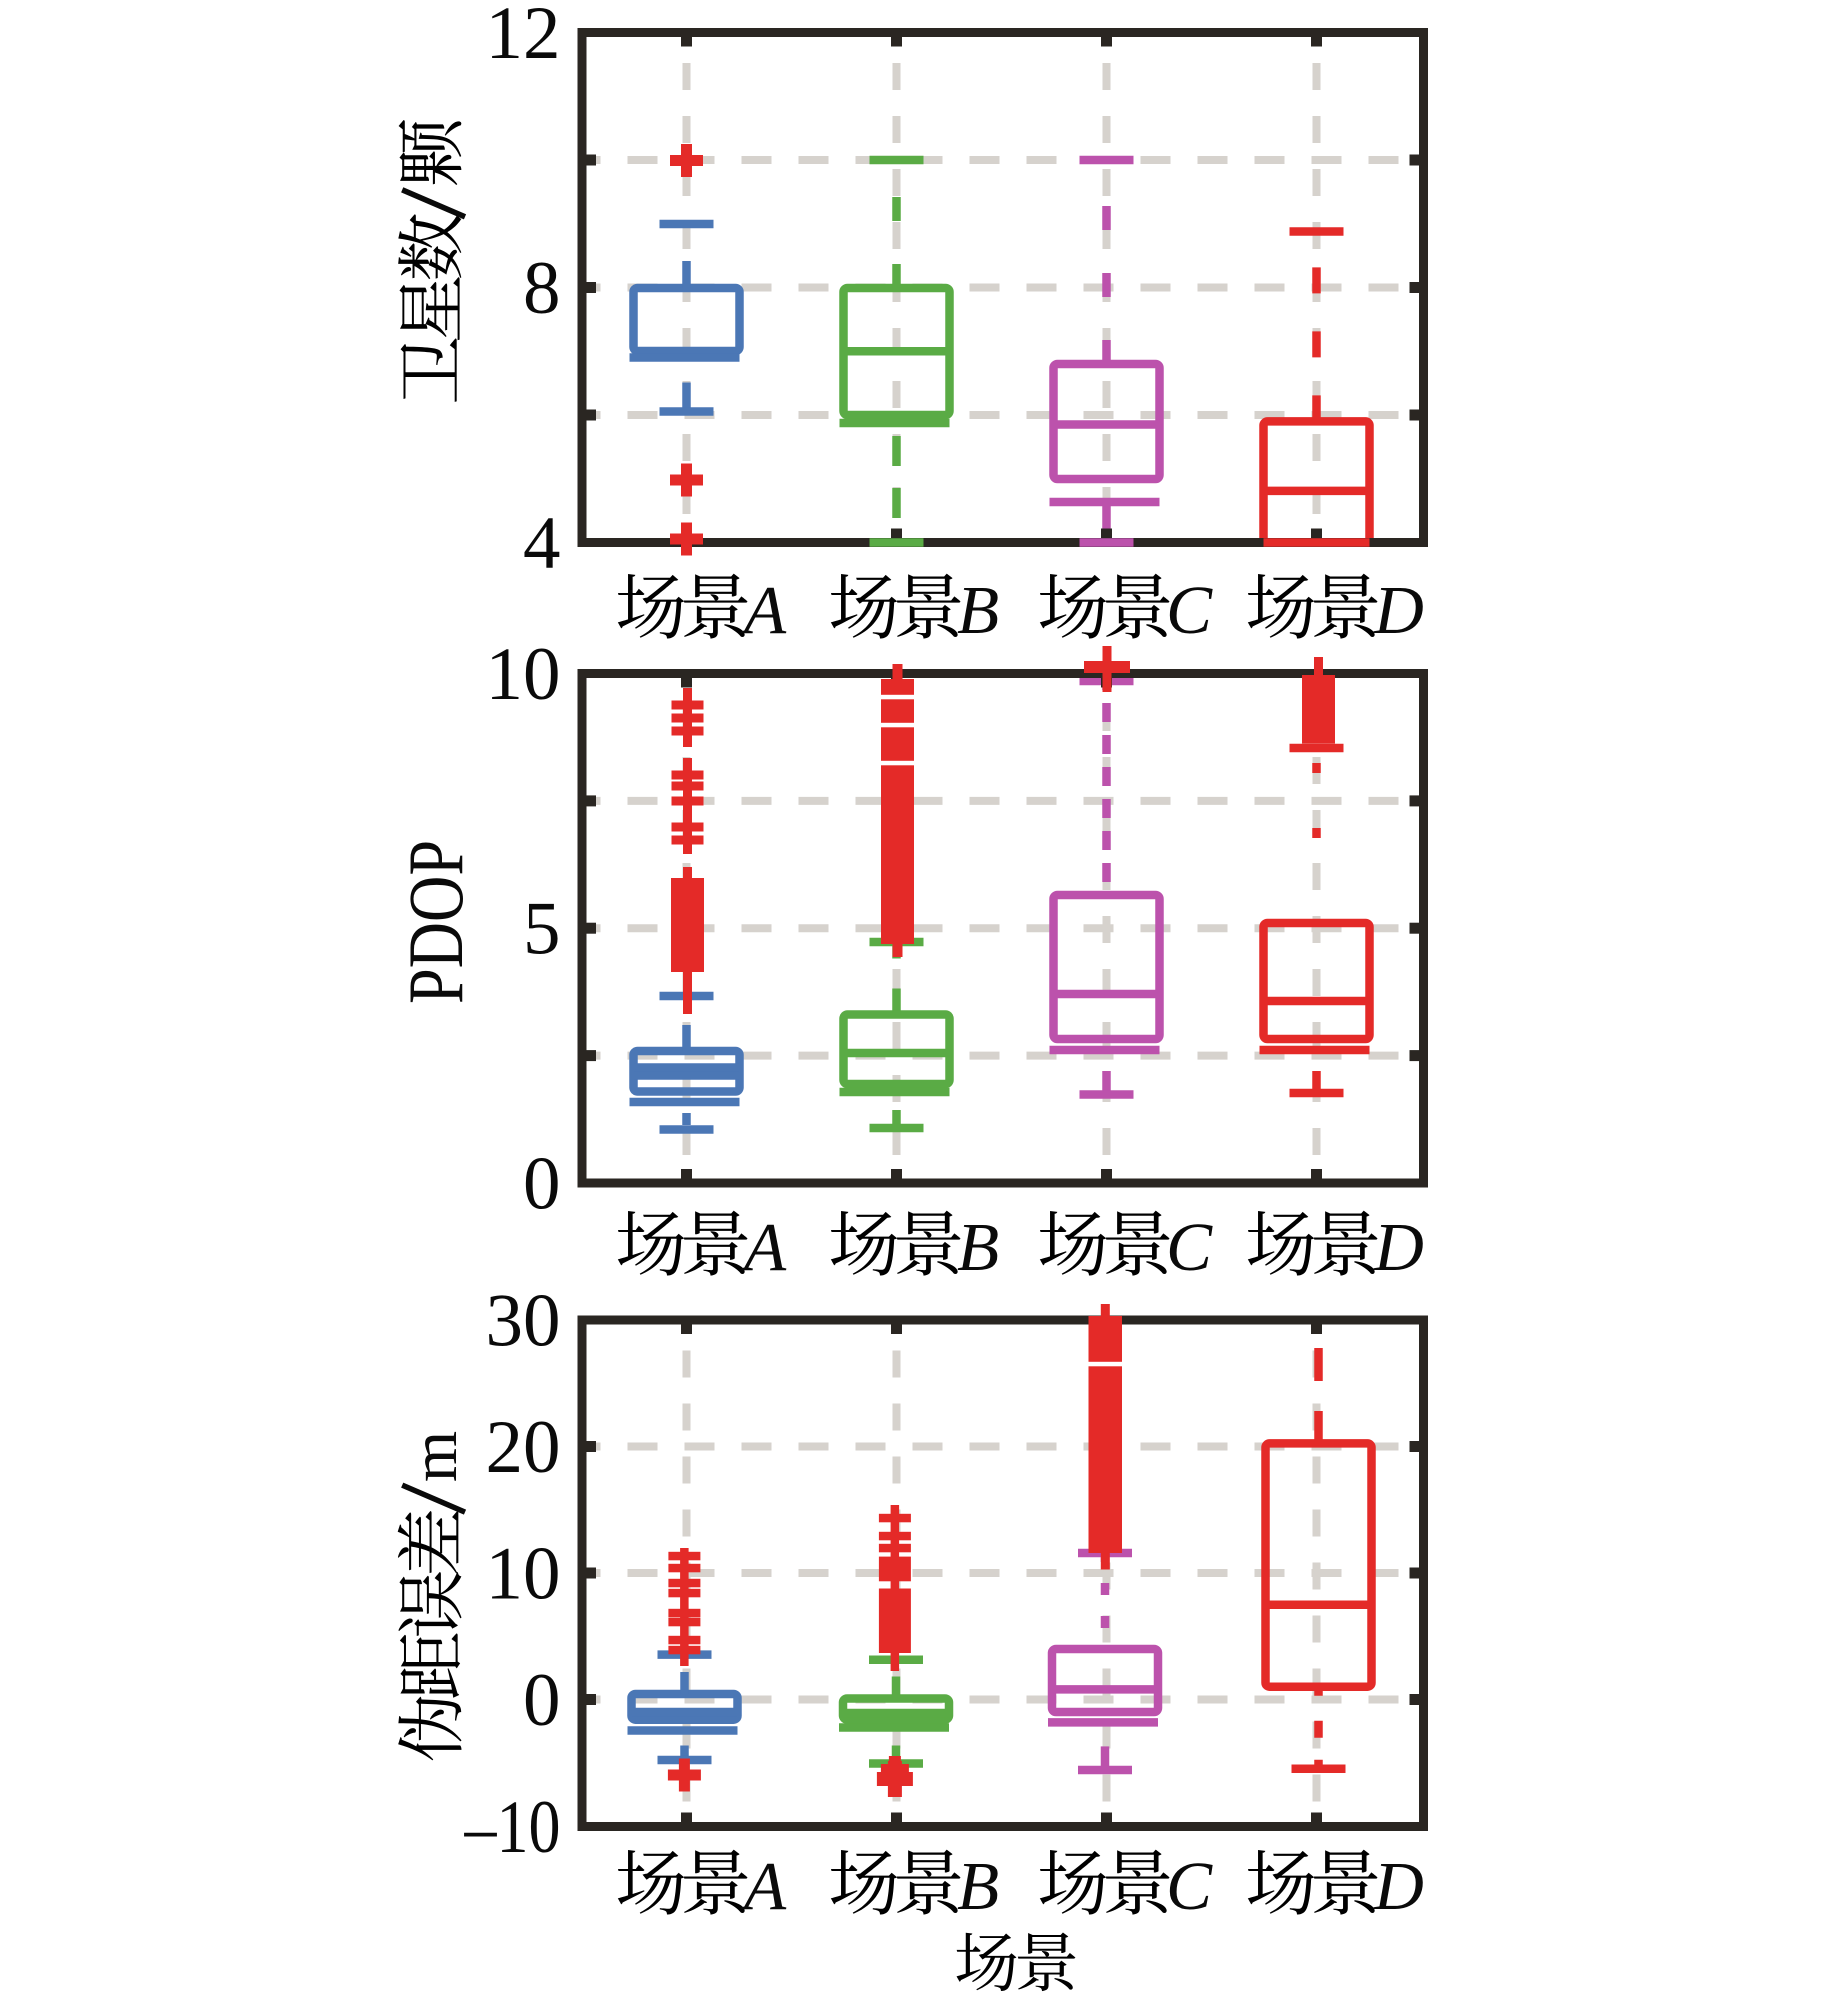 The height and width of the screenshot is (2004, 1843). What do you see at coordinates (523, 37) in the screenshot?
I see `svg-text: 12` at bounding box center [523, 37].